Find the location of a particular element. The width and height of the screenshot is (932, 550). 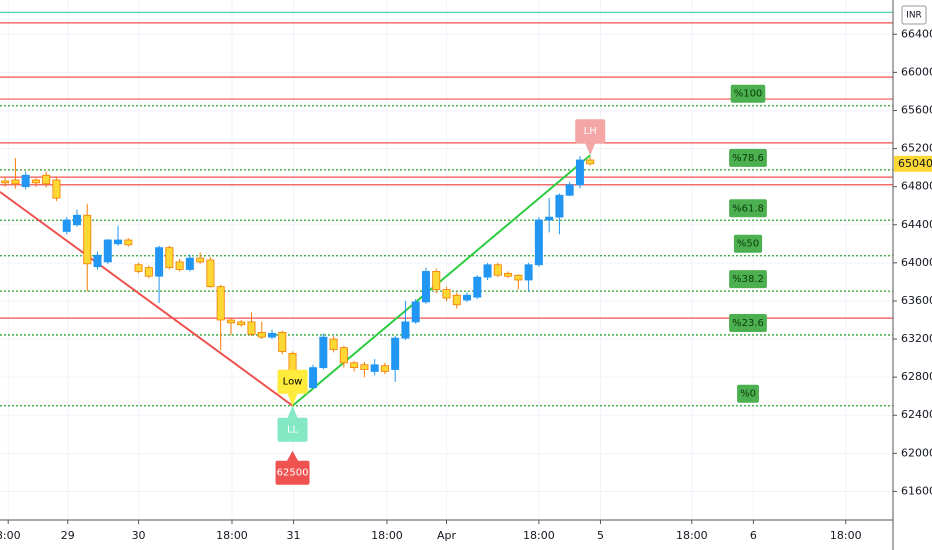

fib-label-text: %61.8 is located at coordinates (748, 208).